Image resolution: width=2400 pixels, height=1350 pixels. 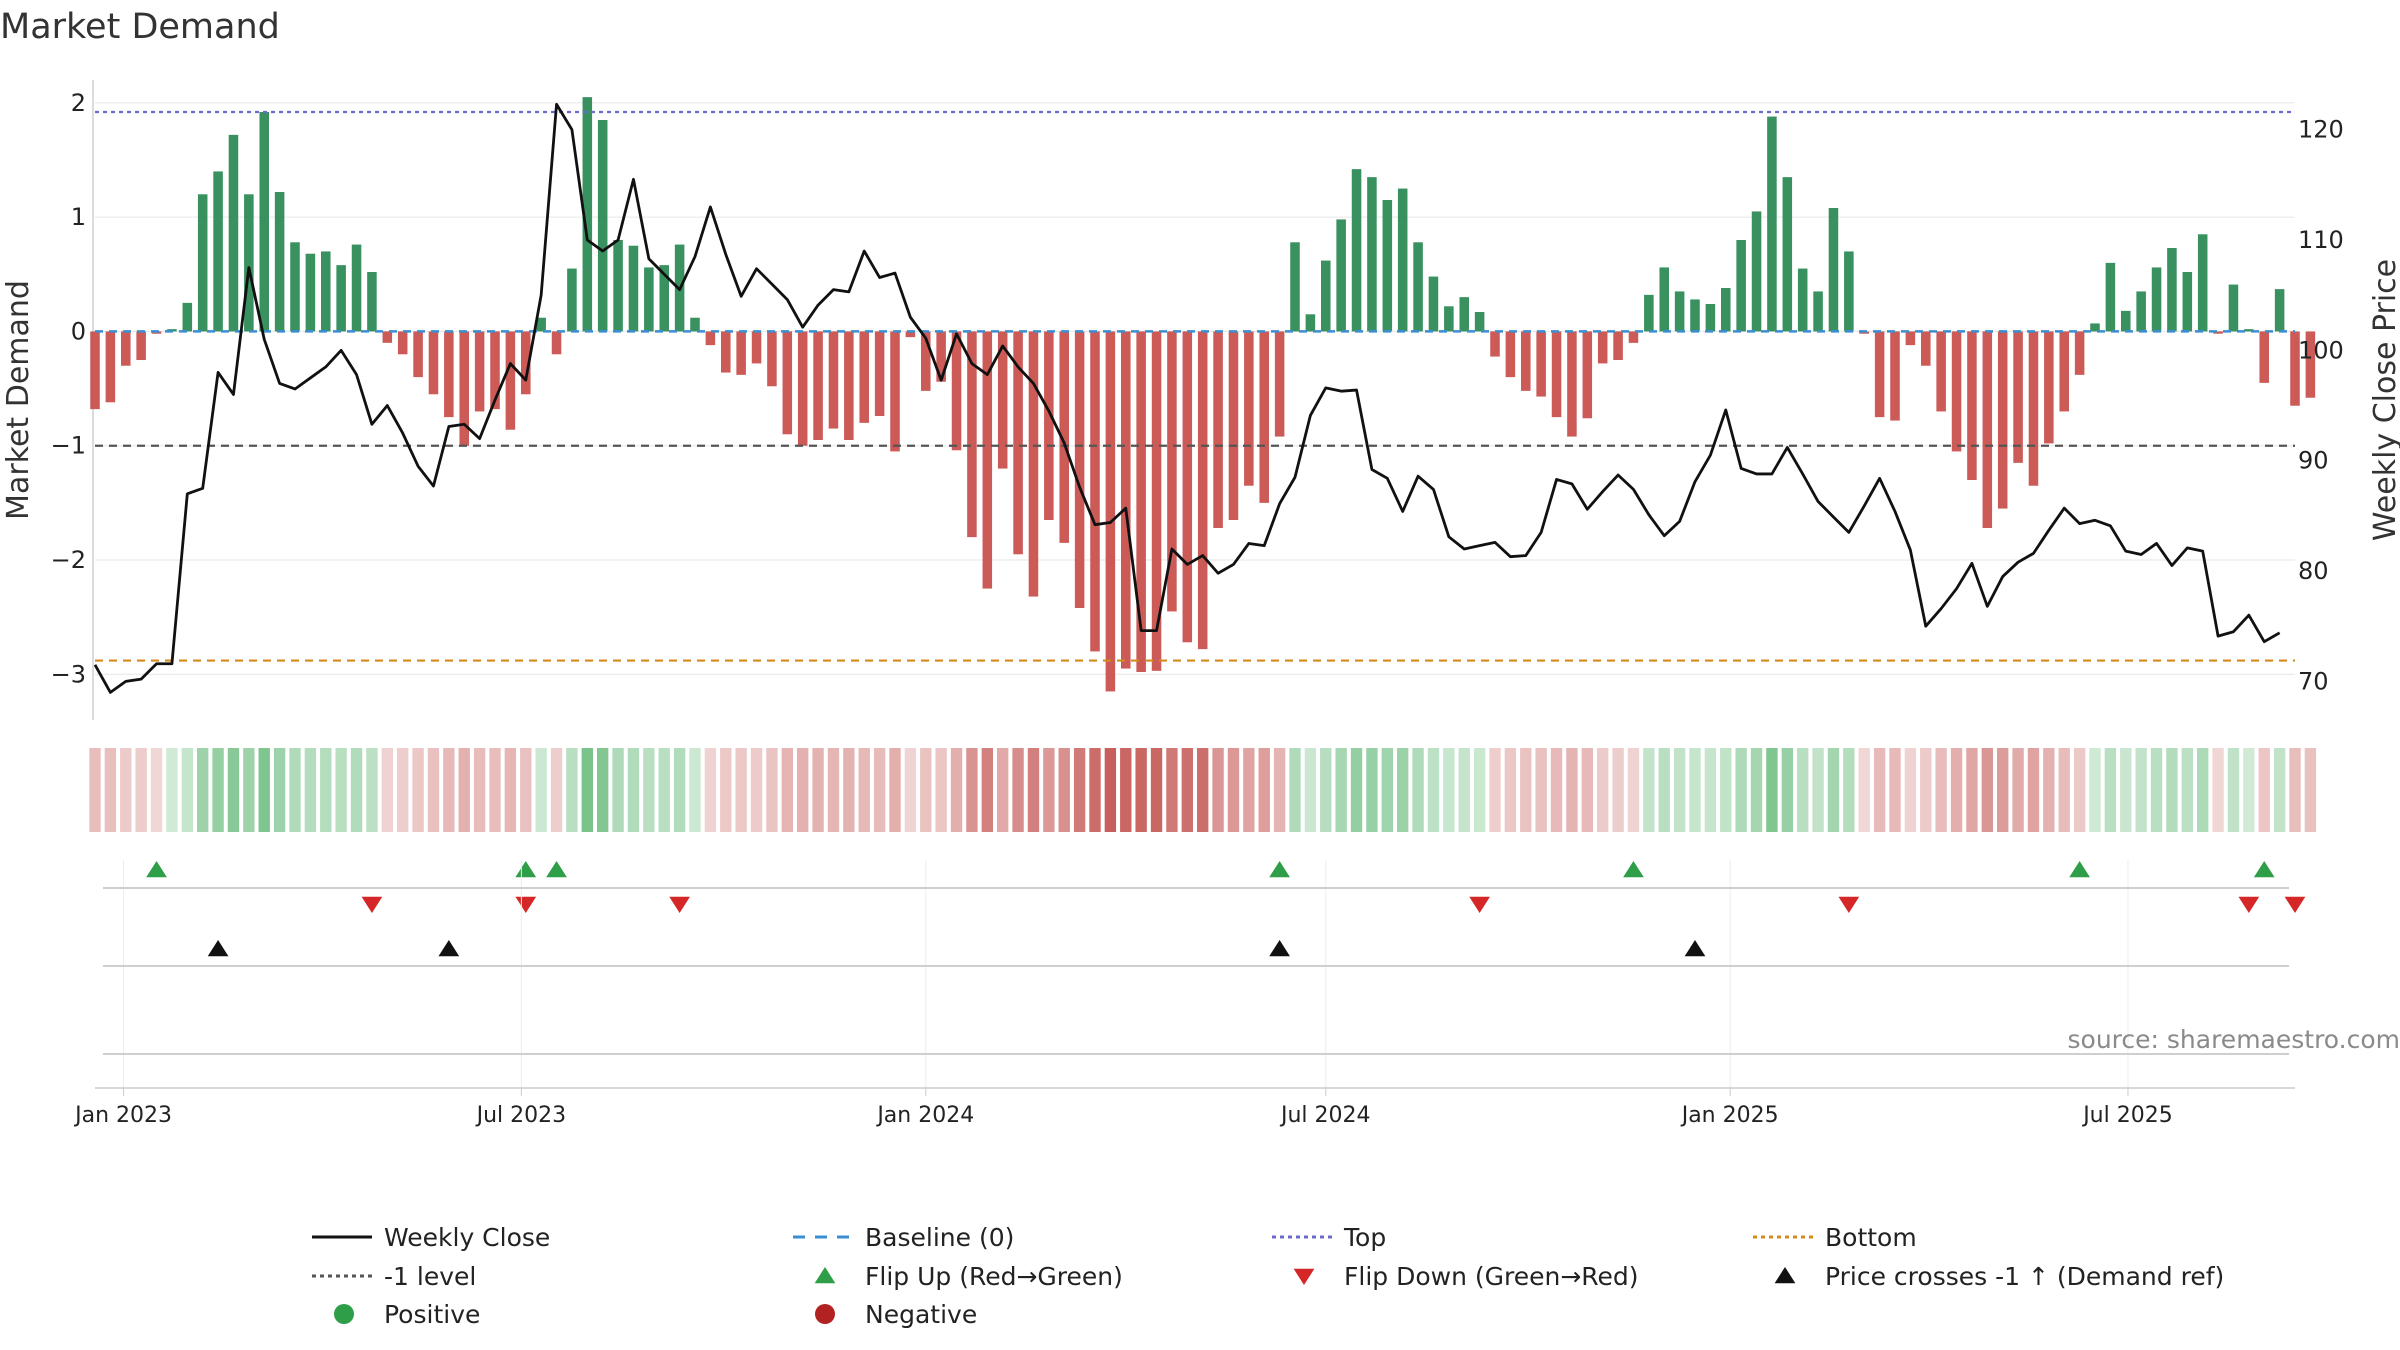 What do you see at coordinates (1729, 1115) in the screenshot?
I see `x-tick-label: Jan 2025` at bounding box center [1729, 1115].